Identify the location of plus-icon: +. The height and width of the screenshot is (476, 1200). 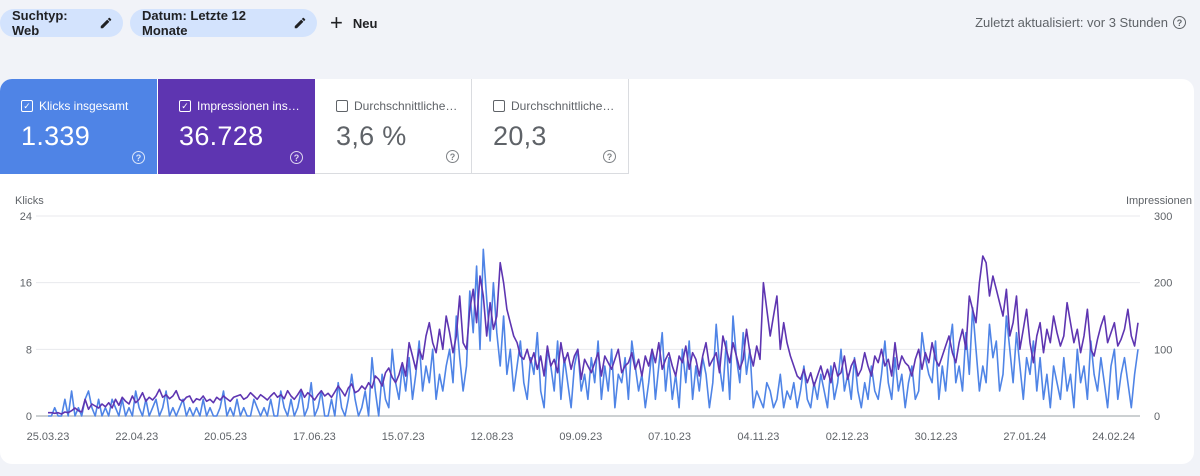
(336, 22).